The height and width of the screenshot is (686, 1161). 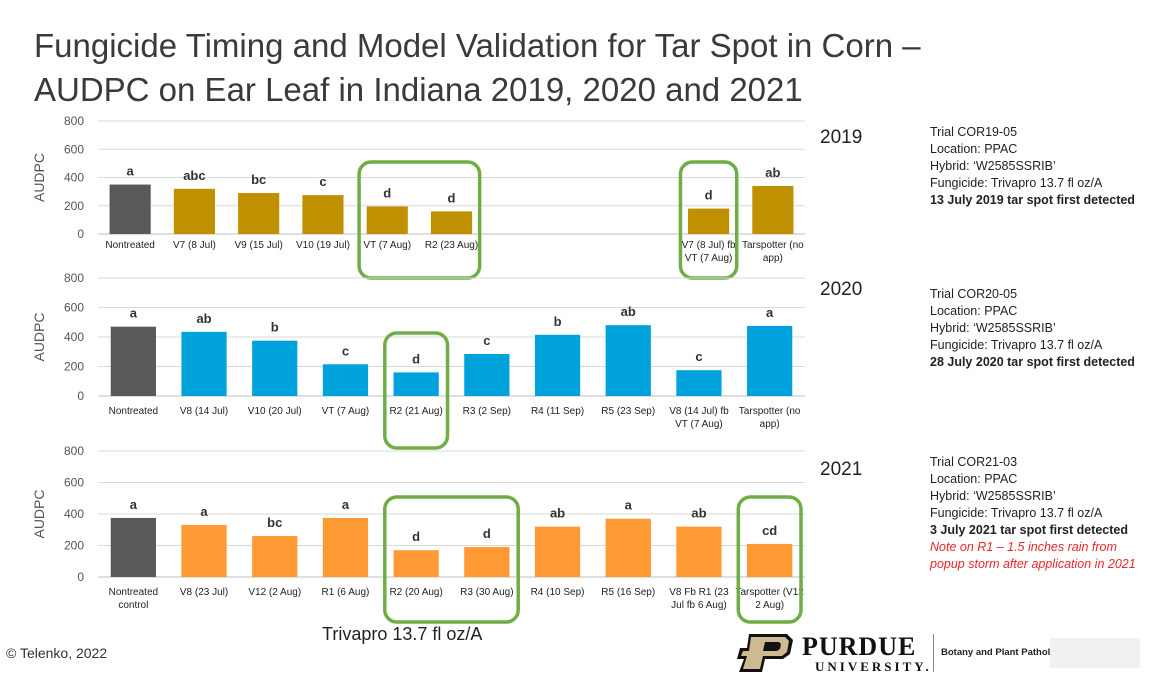 I want to click on purdue-name: PURDUE, so click(x=859, y=646).